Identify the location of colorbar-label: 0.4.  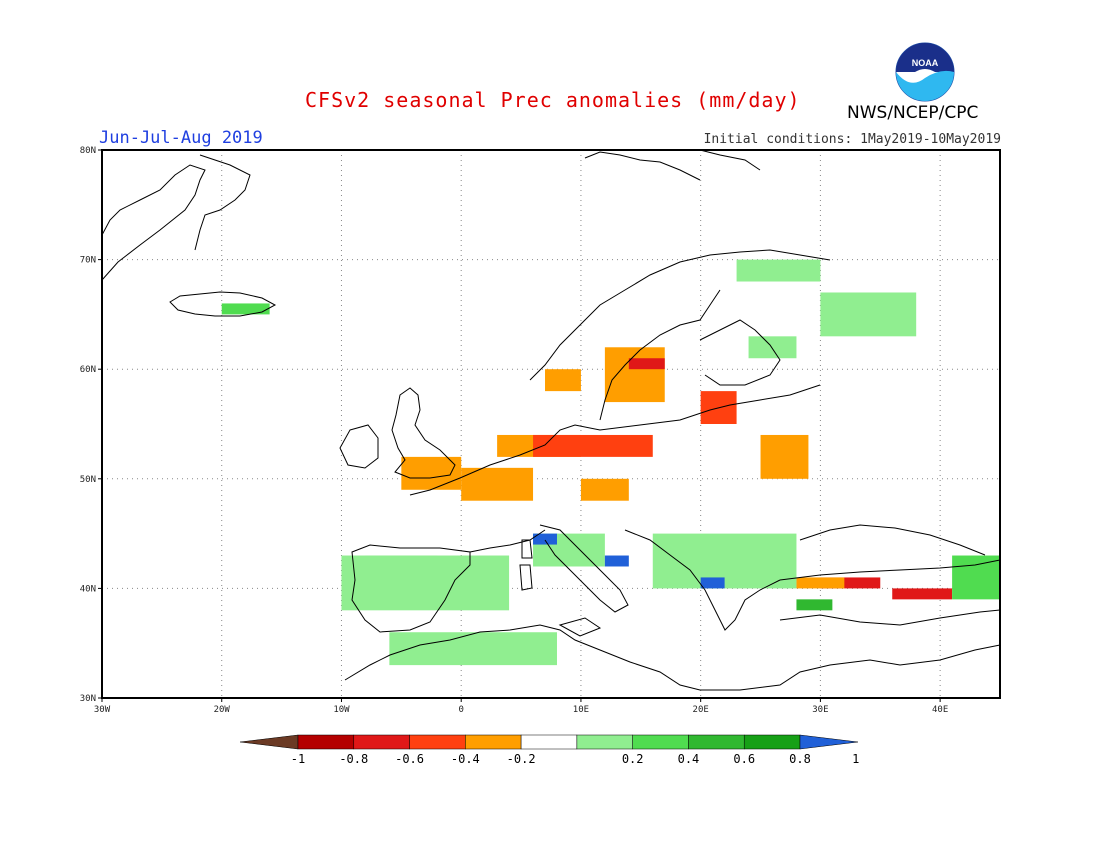
(689, 759).